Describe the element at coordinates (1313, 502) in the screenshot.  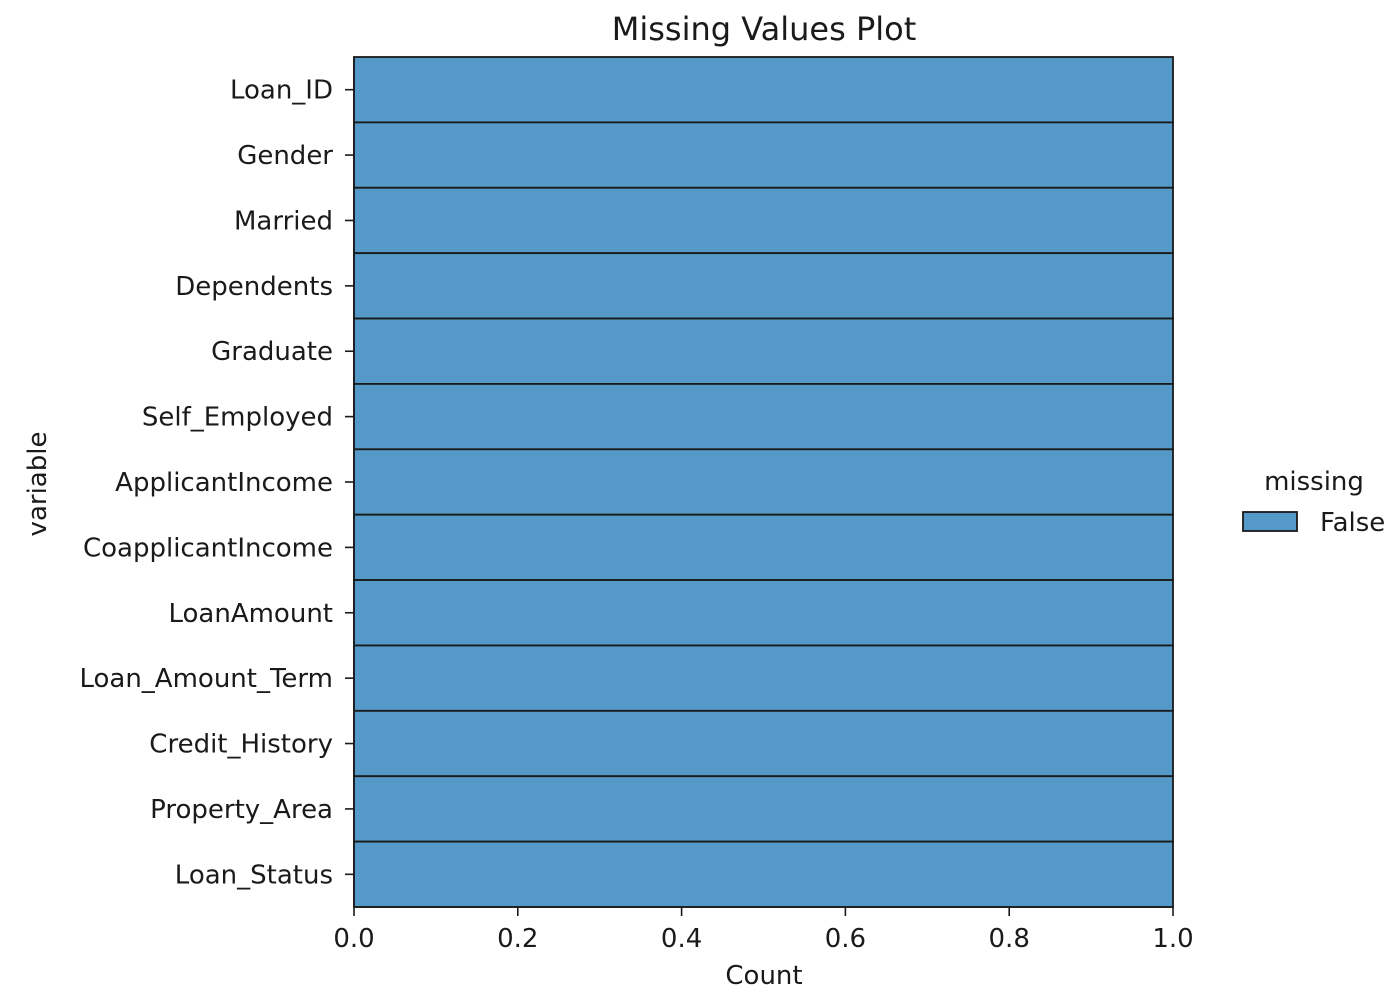
I see `legend: missing False` at that location.